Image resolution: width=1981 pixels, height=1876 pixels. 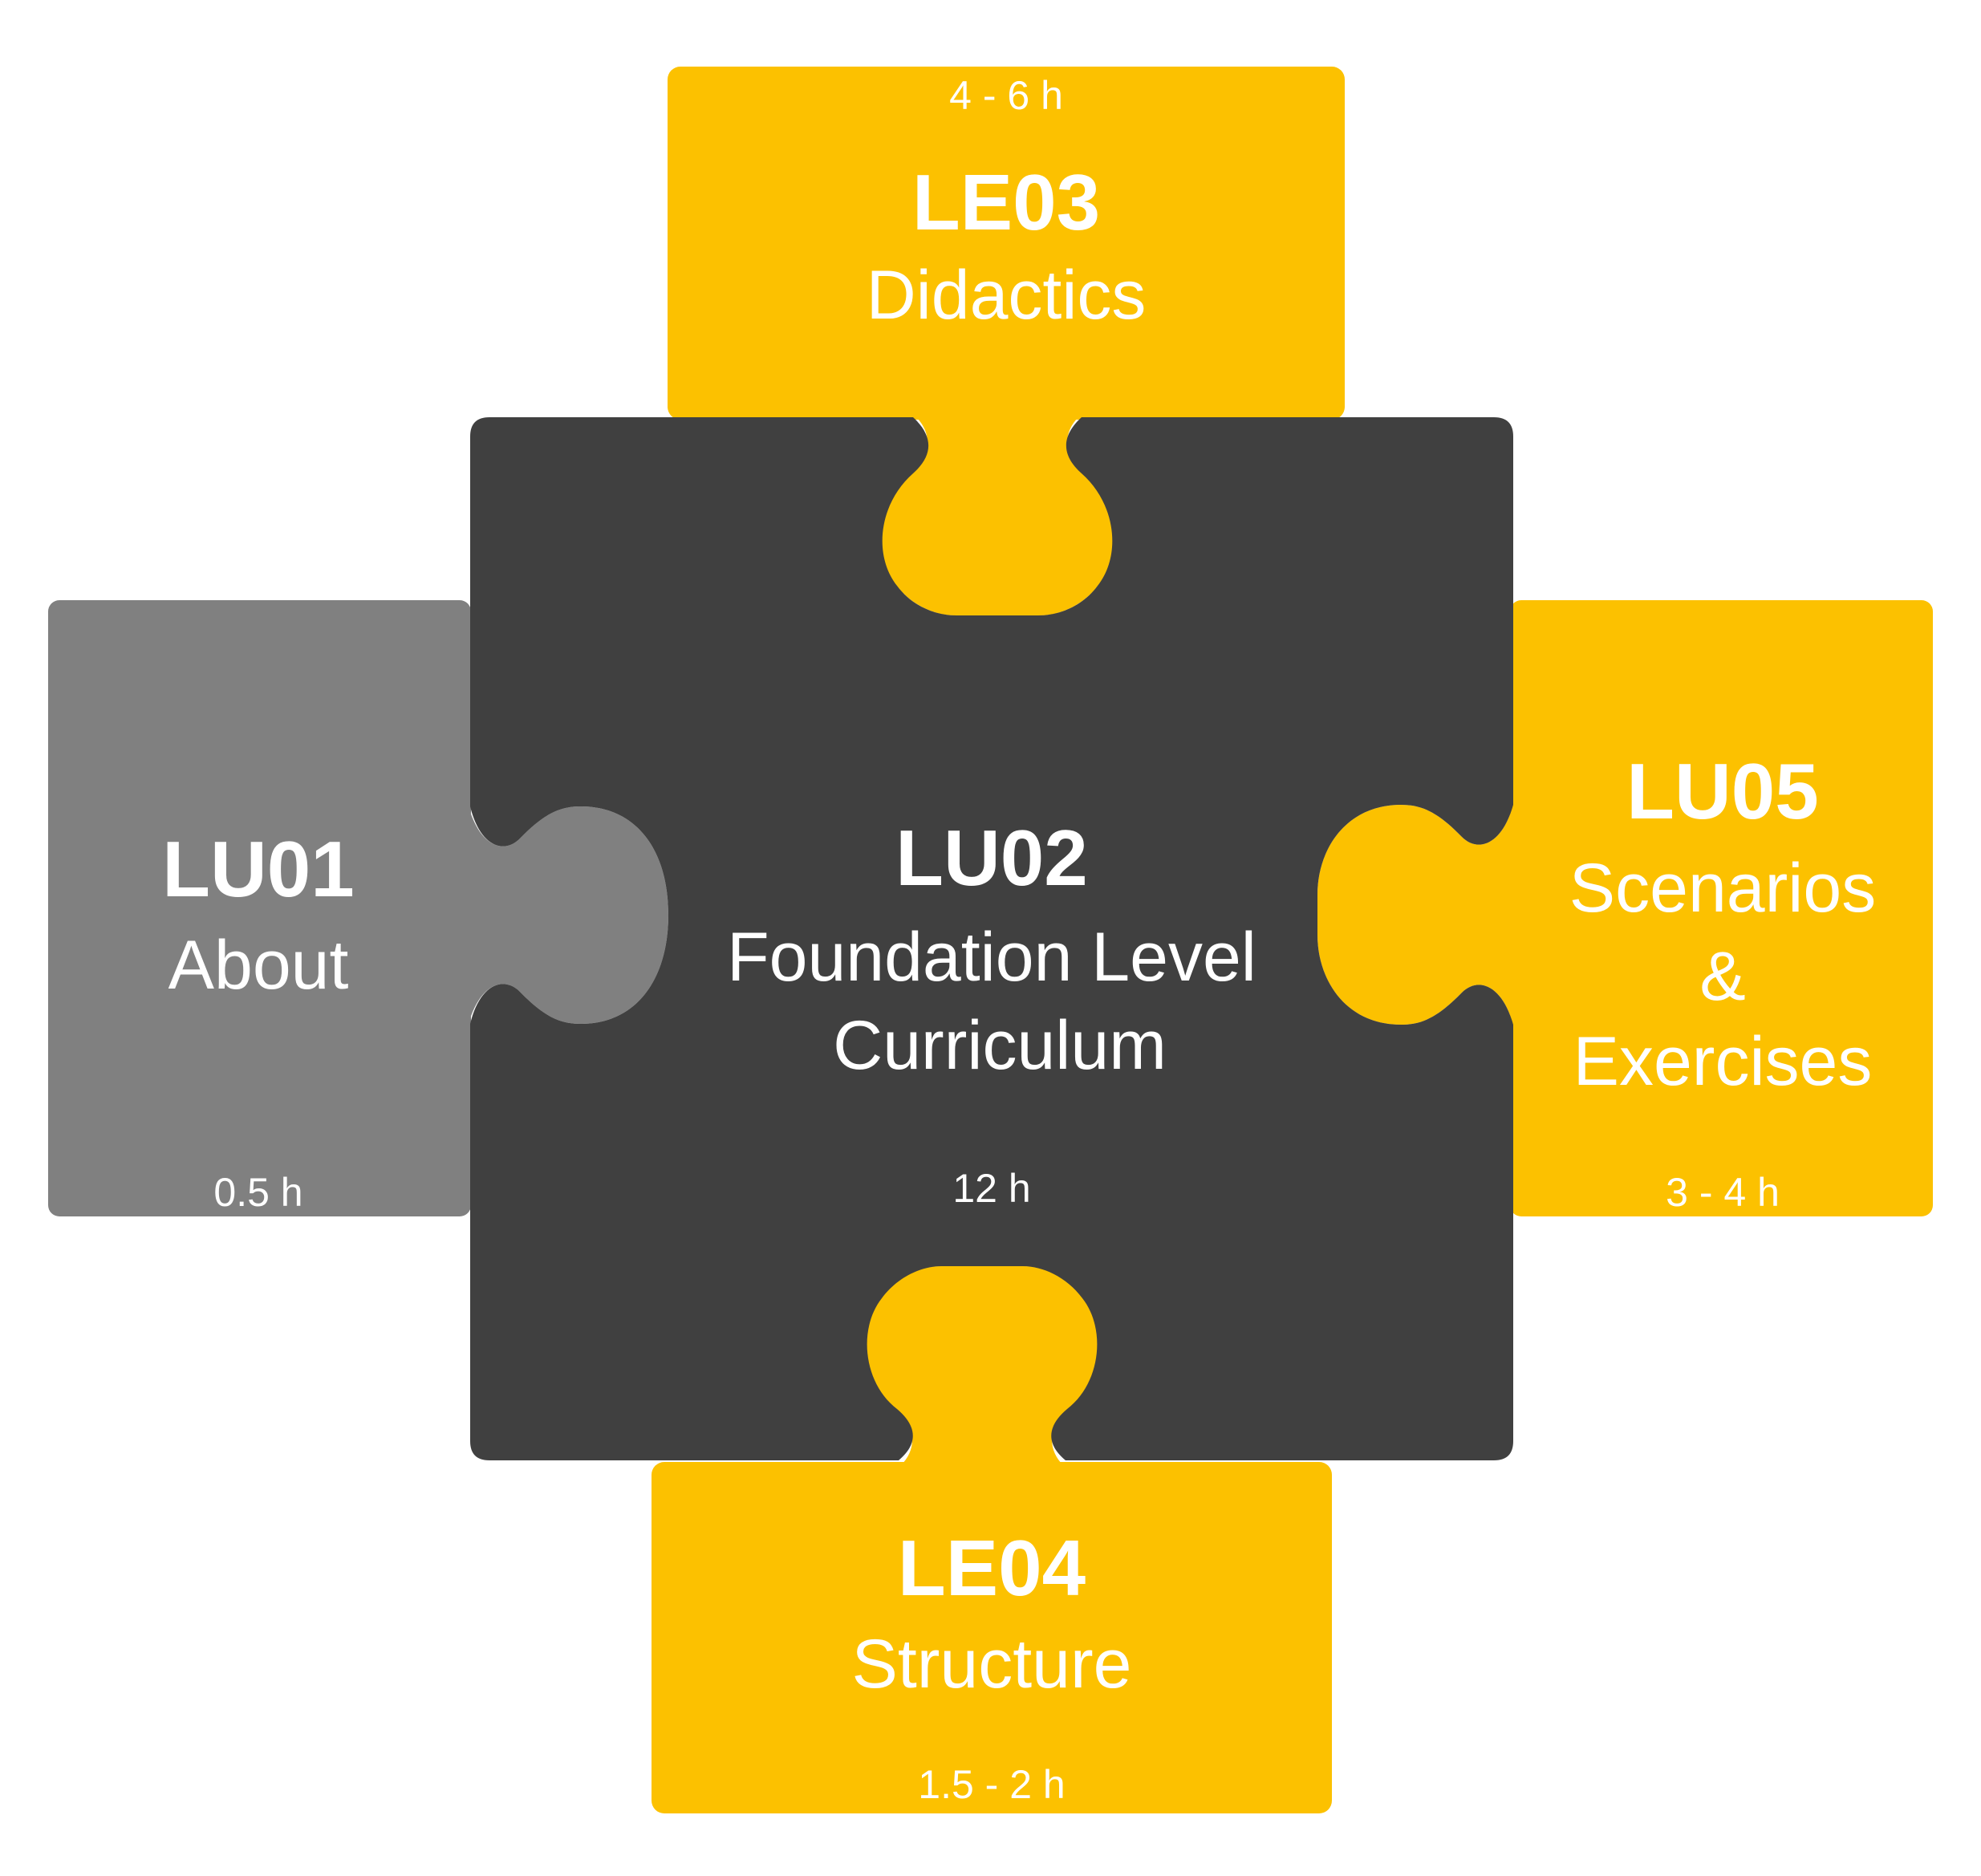 I want to click on piece-le04-body, so click(x=992, y=1637).